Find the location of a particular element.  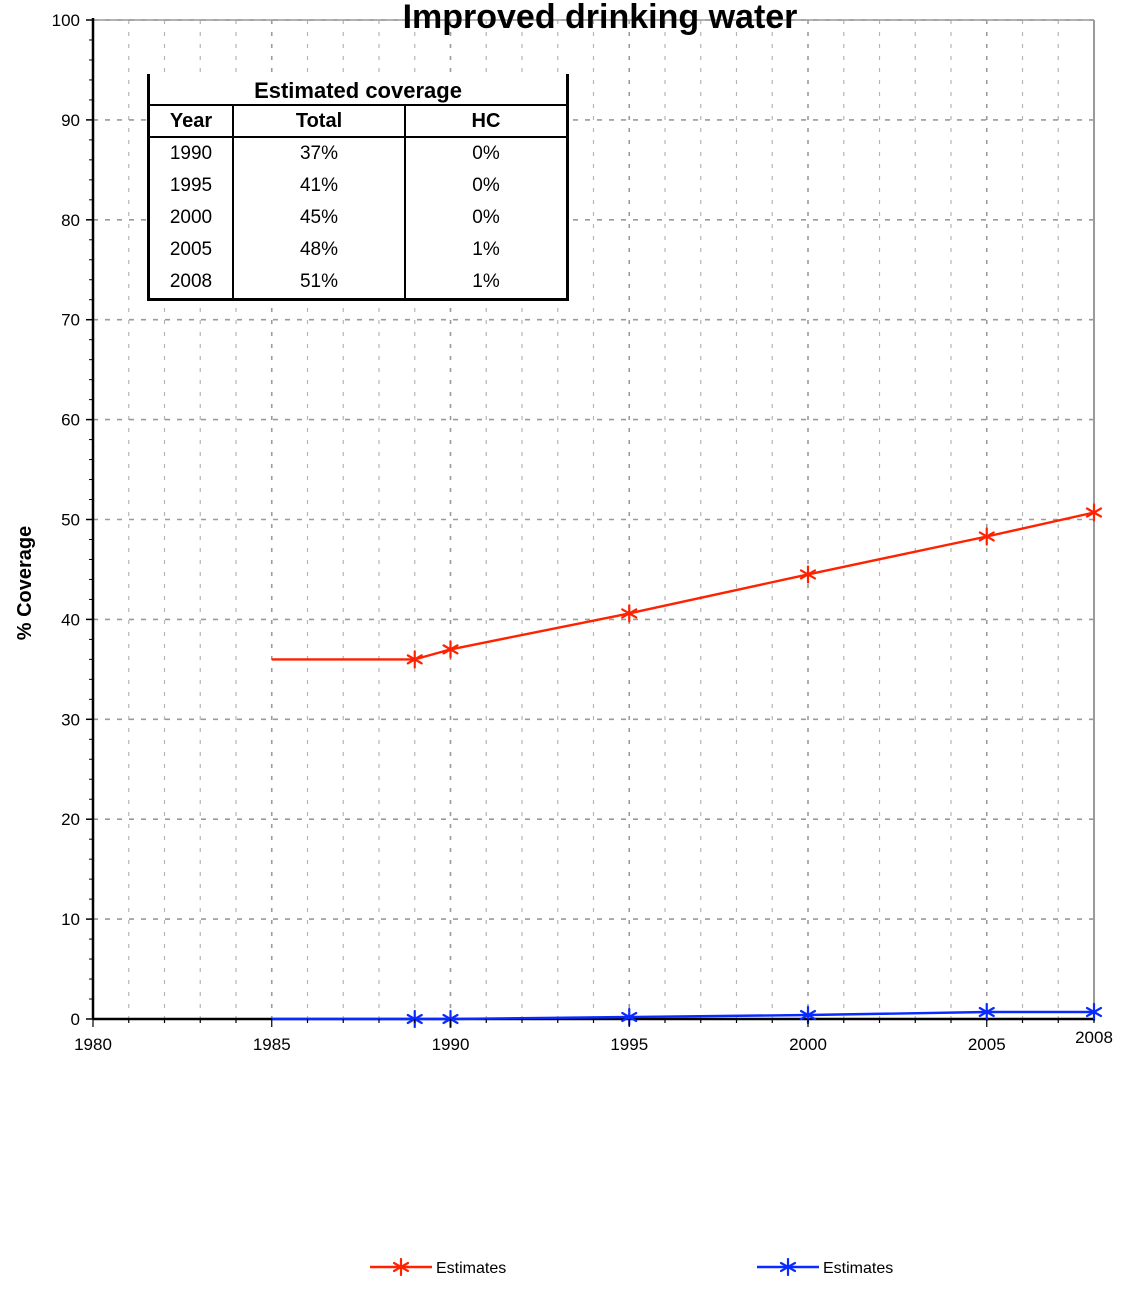

x-tick-label: 1985 is located at coordinates (272, 1044).